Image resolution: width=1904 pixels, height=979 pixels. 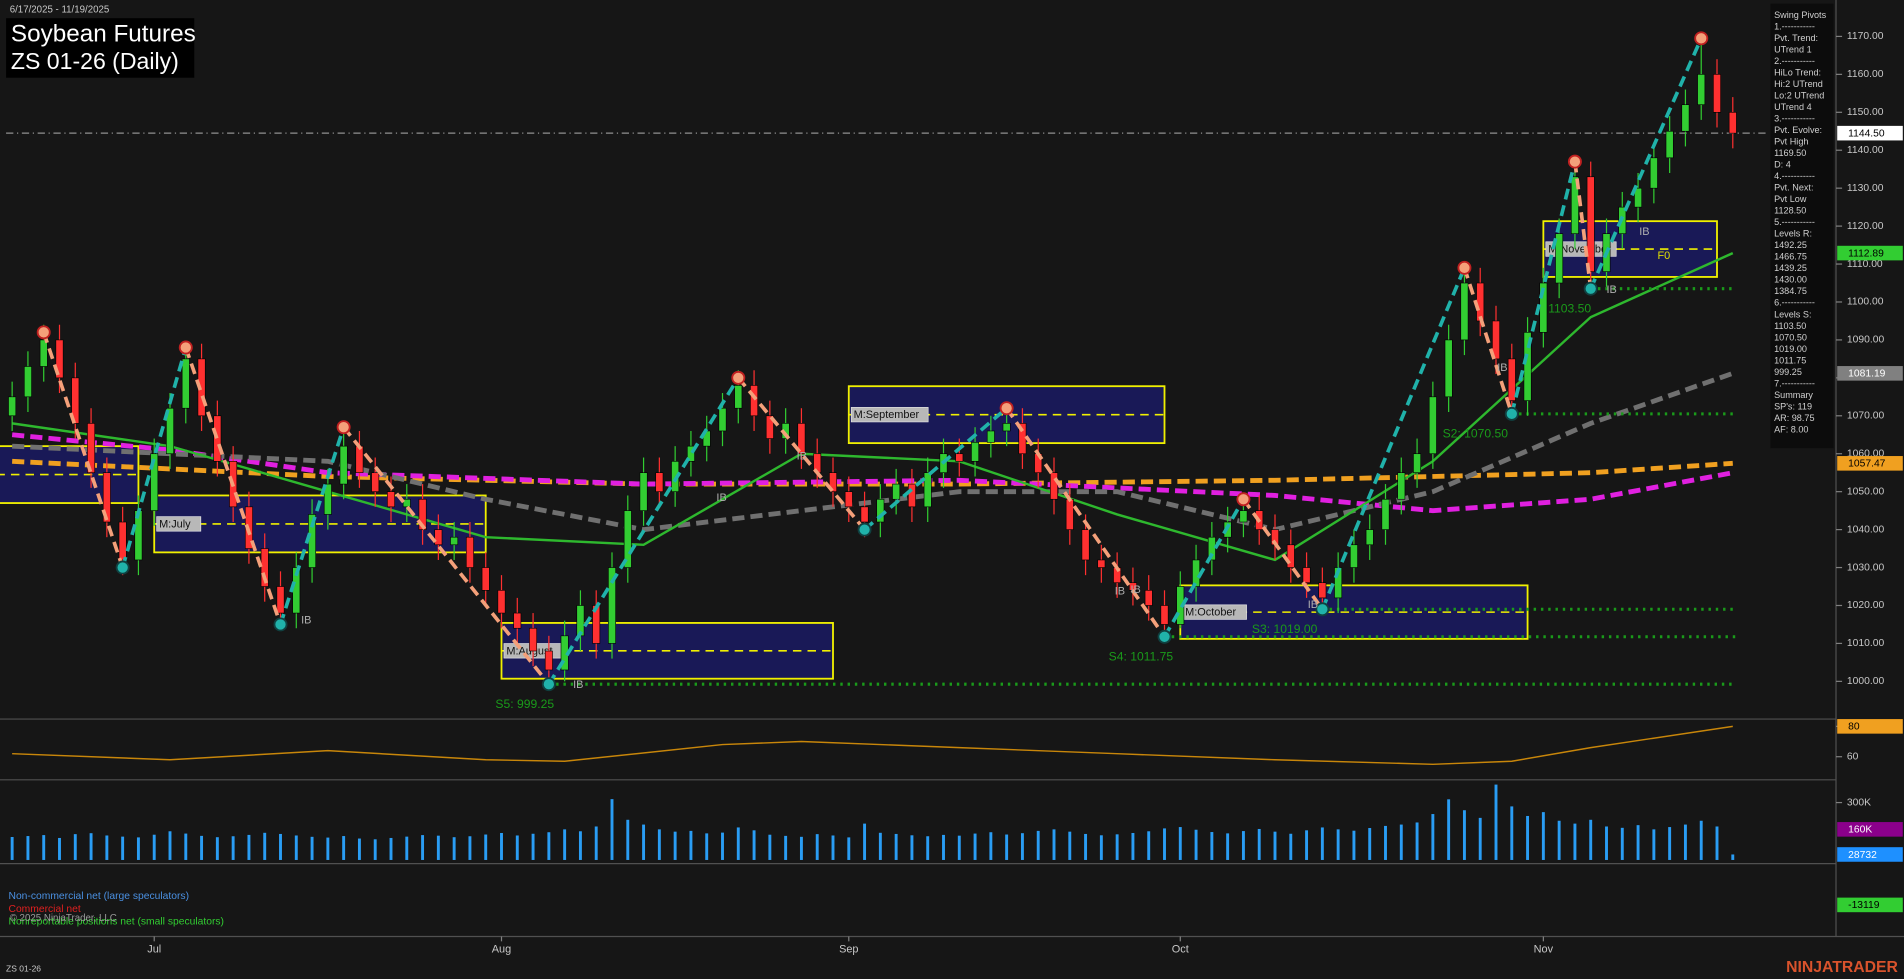 I want to click on chart-title: Soybean Futures, so click(x=103, y=34).